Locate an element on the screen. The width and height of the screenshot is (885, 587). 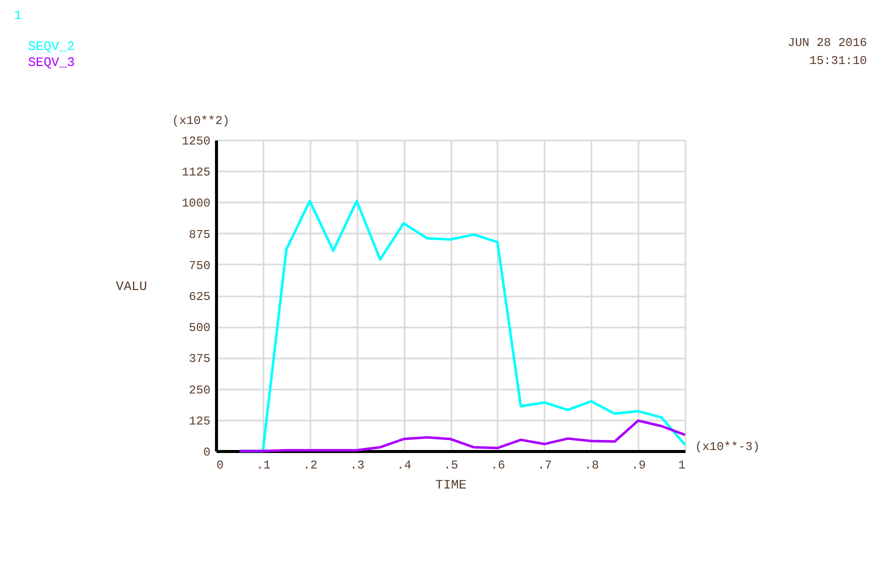
x-tick-label: .6 is located at coordinates (498, 465).